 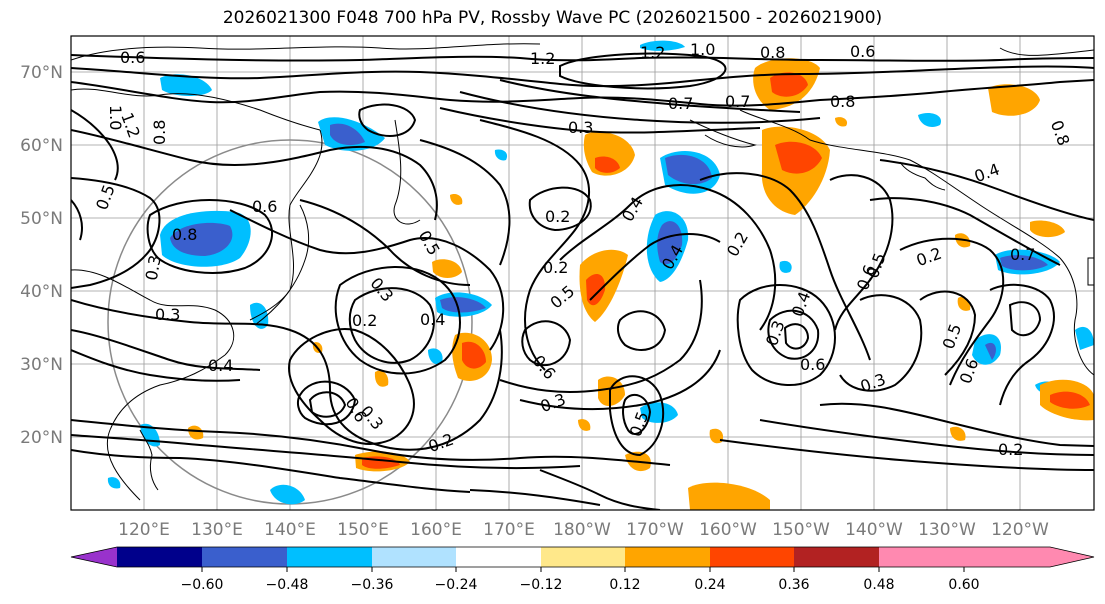 I want to click on colorbar-tick-label: −0.48, so click(x=287, y=585).